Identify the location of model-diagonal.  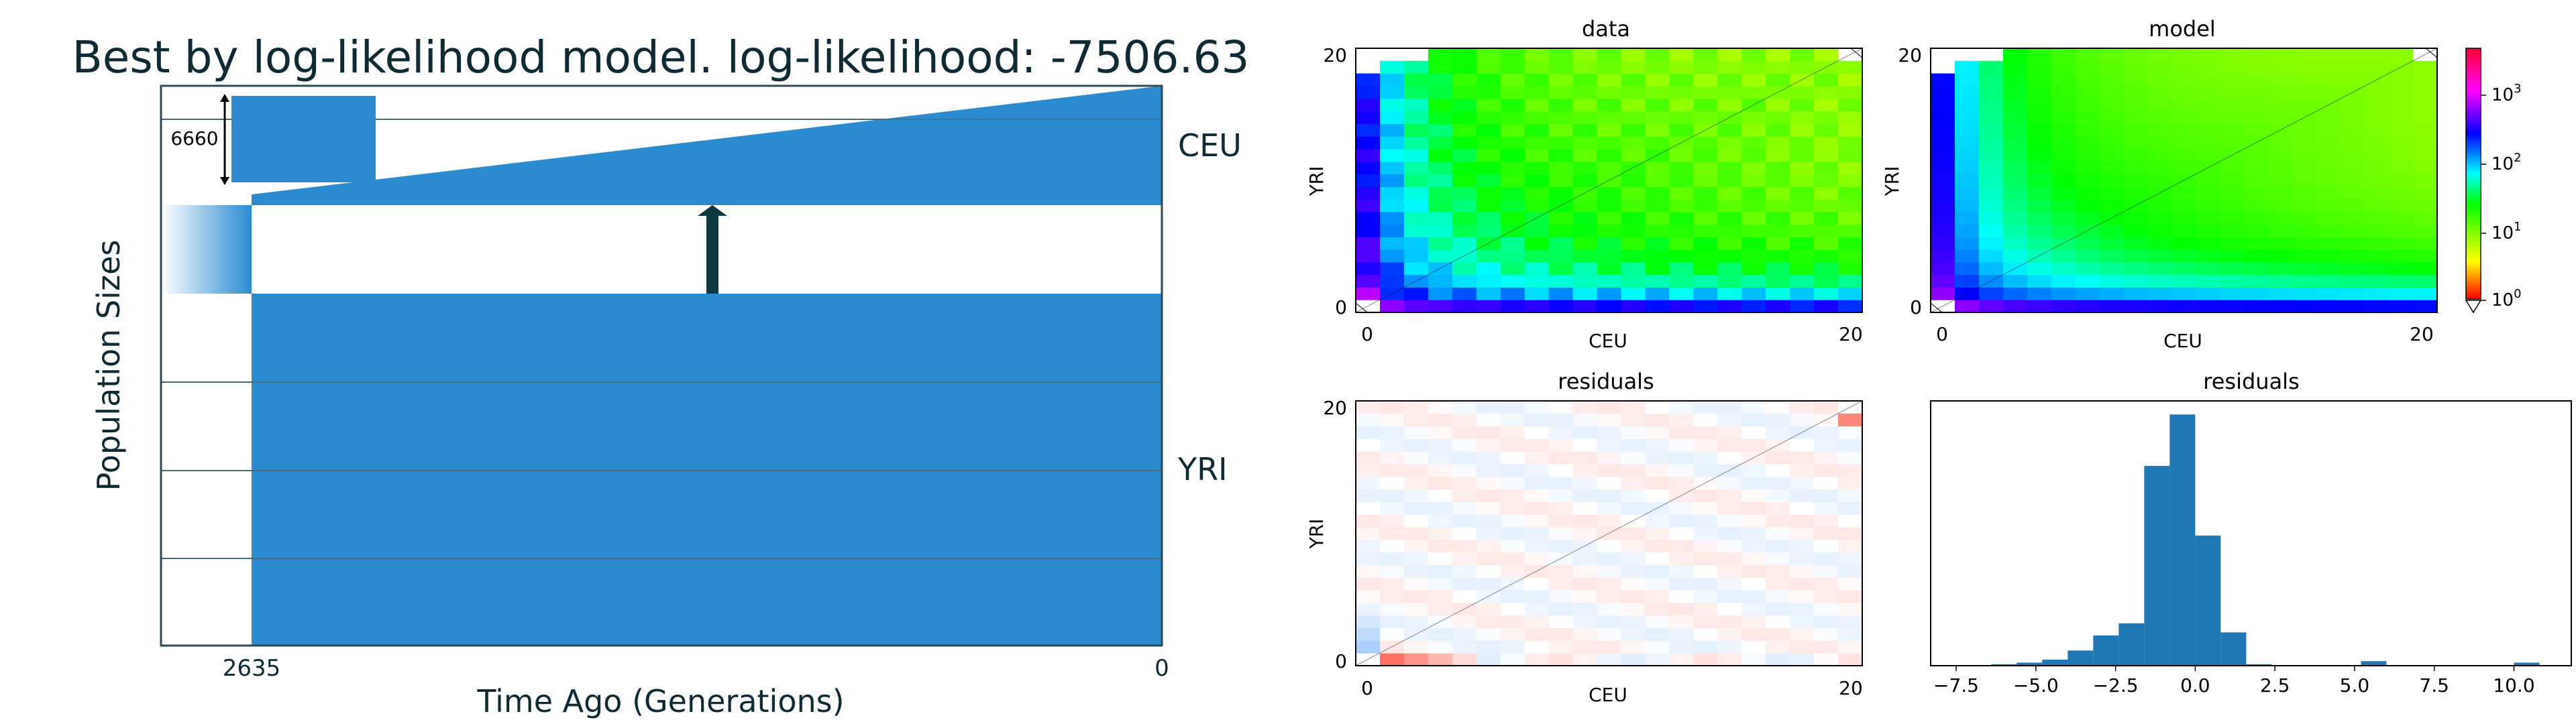
(2184, 180).